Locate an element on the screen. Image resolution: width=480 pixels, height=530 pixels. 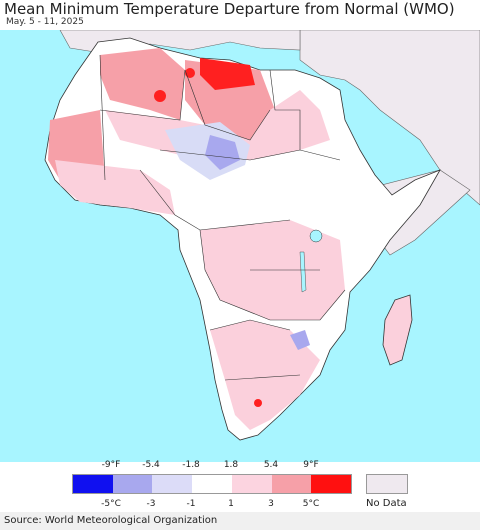
map-subtitle: May. 5 - 11, 2025 is located at coordinates (45, 22).